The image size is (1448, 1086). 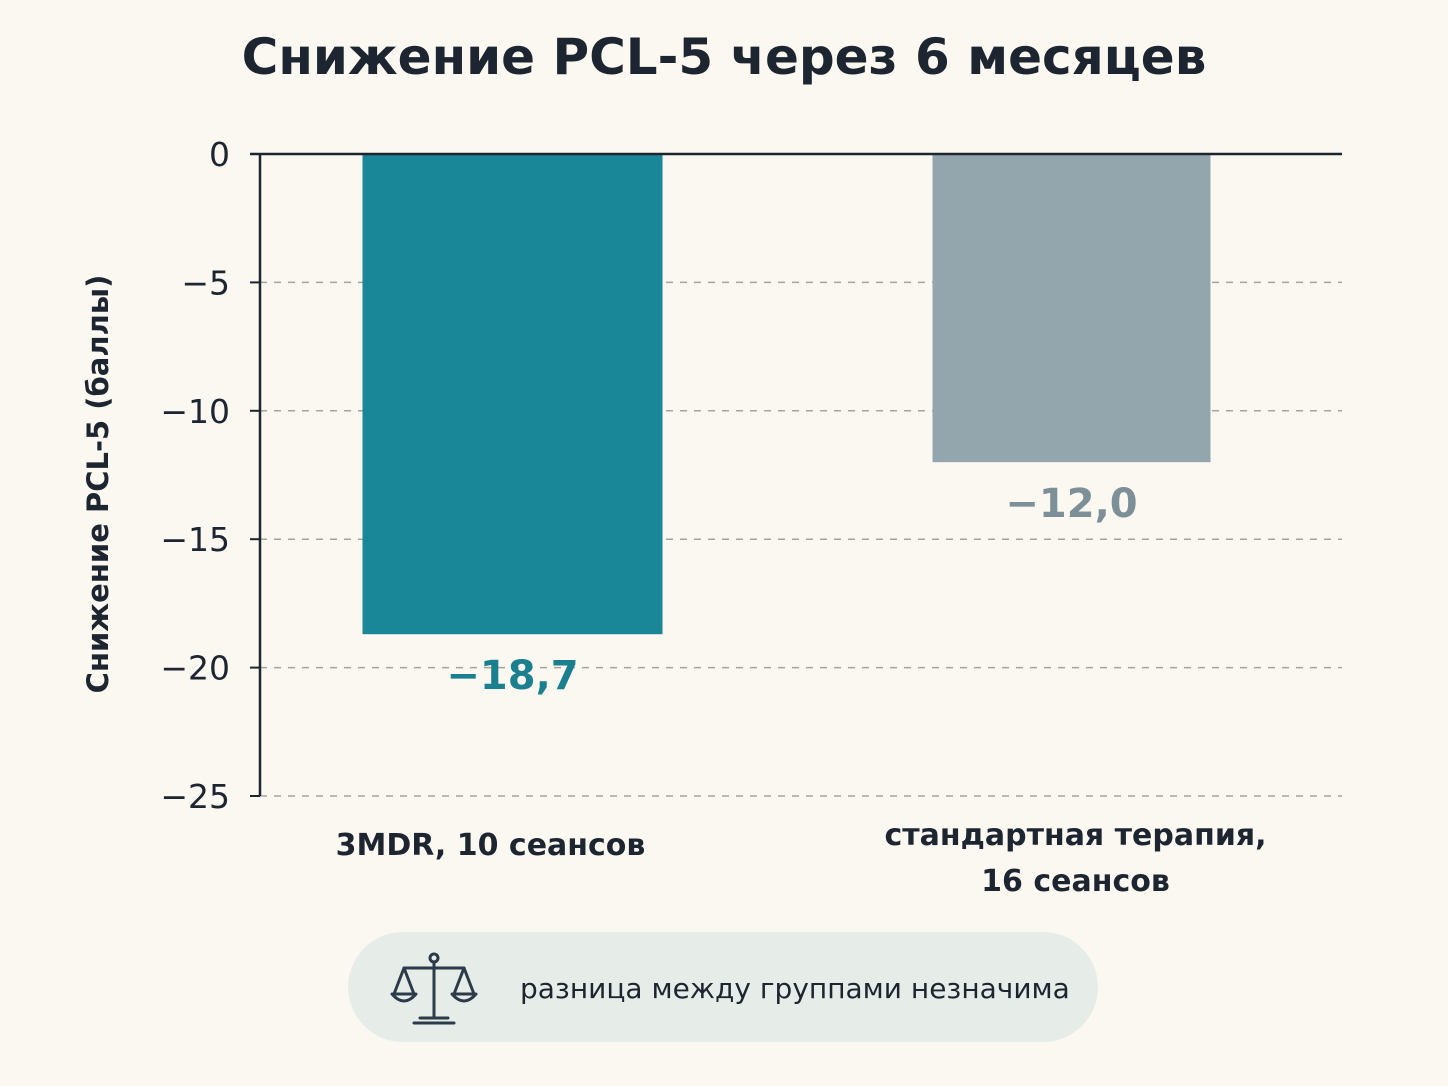 What do you see at coordinates (195, 796) in the screenshot?
I see `y-tick-label: −25` at bounding box center [195, 796].